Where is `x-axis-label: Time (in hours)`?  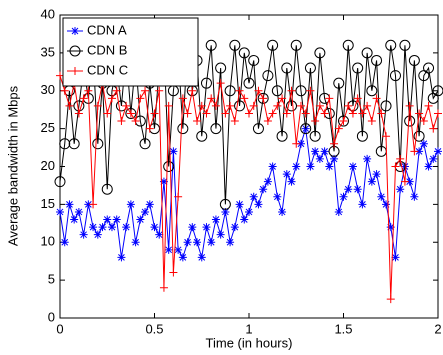
x-axis-label: Time (in hours) is located at coordinates (249, 342).